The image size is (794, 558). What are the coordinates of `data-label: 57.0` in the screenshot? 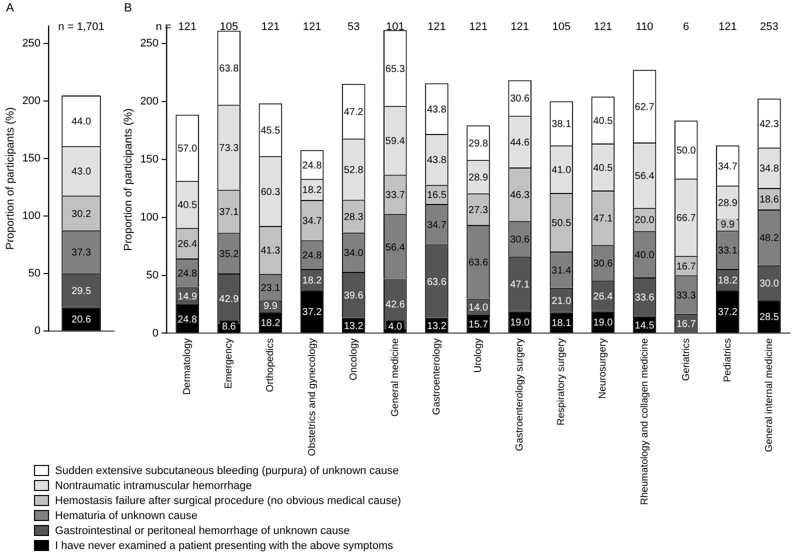 It's located at (188, 149).